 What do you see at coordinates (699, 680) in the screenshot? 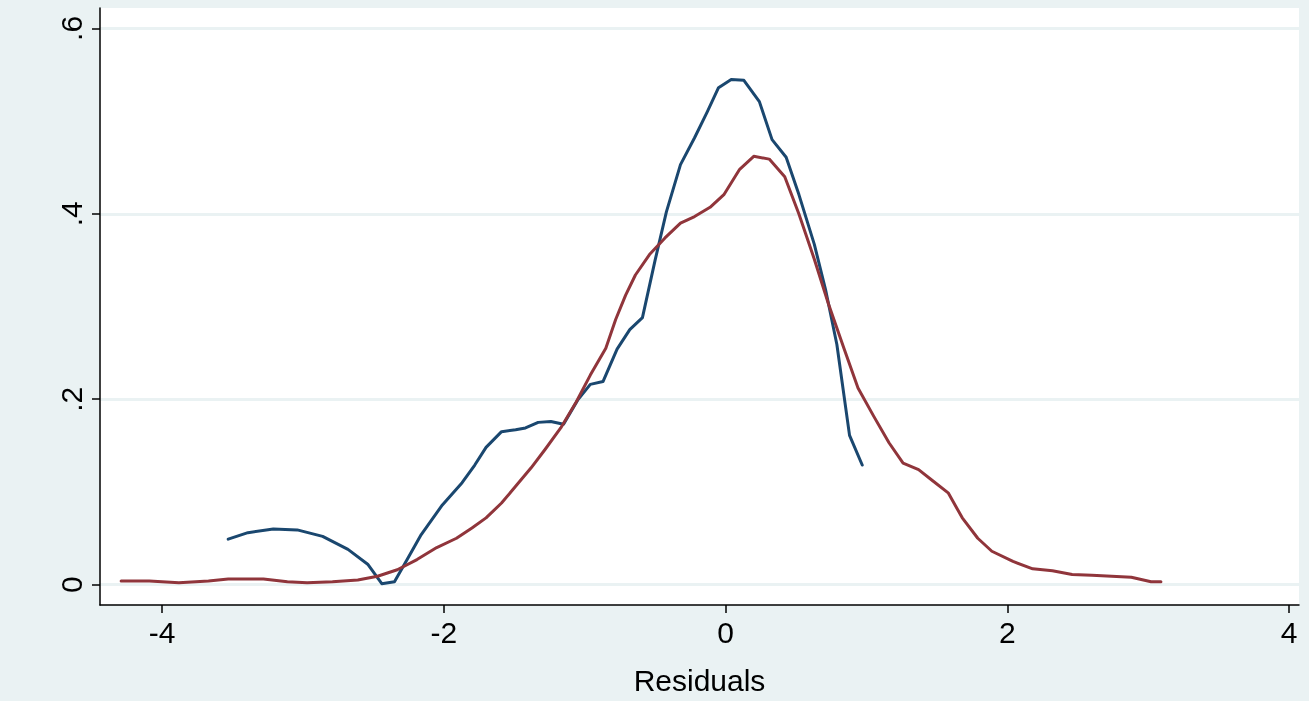
I see `x-axis-title: Residuals` at bounding box center [699, 680].